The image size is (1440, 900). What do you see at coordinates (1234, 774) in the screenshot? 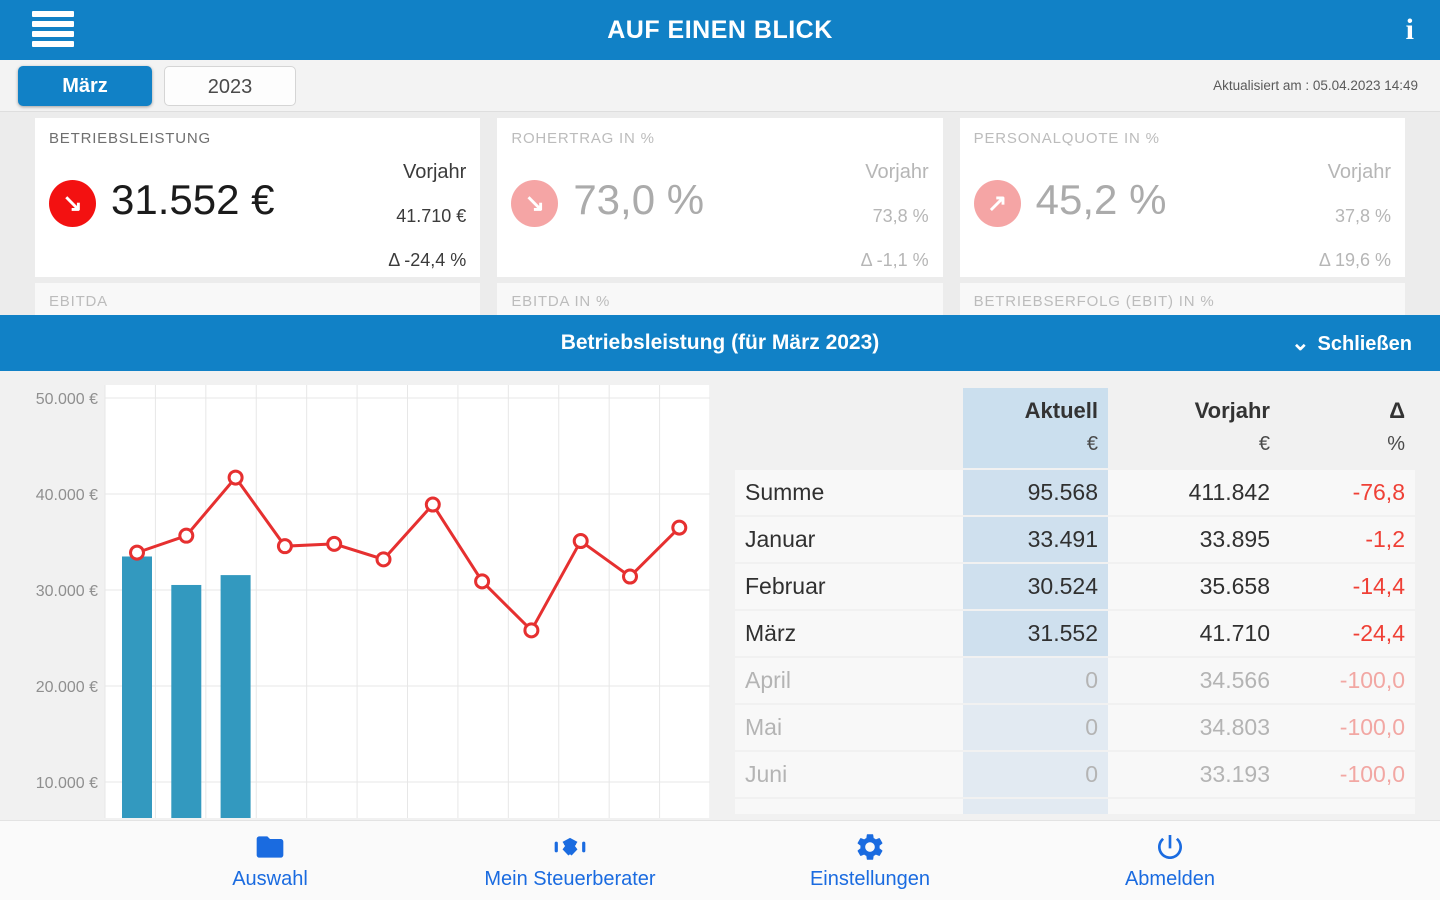
I see `vorjahr-value: 33.193` at bounding box center [1234, 774].